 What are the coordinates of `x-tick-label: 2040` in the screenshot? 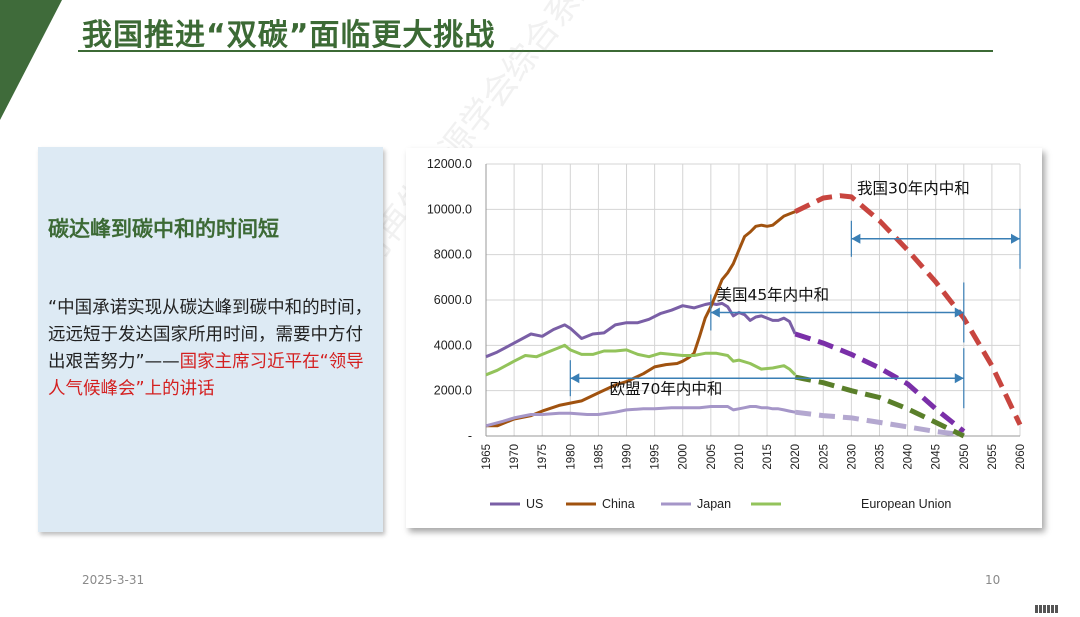 It's located at (909, 457).